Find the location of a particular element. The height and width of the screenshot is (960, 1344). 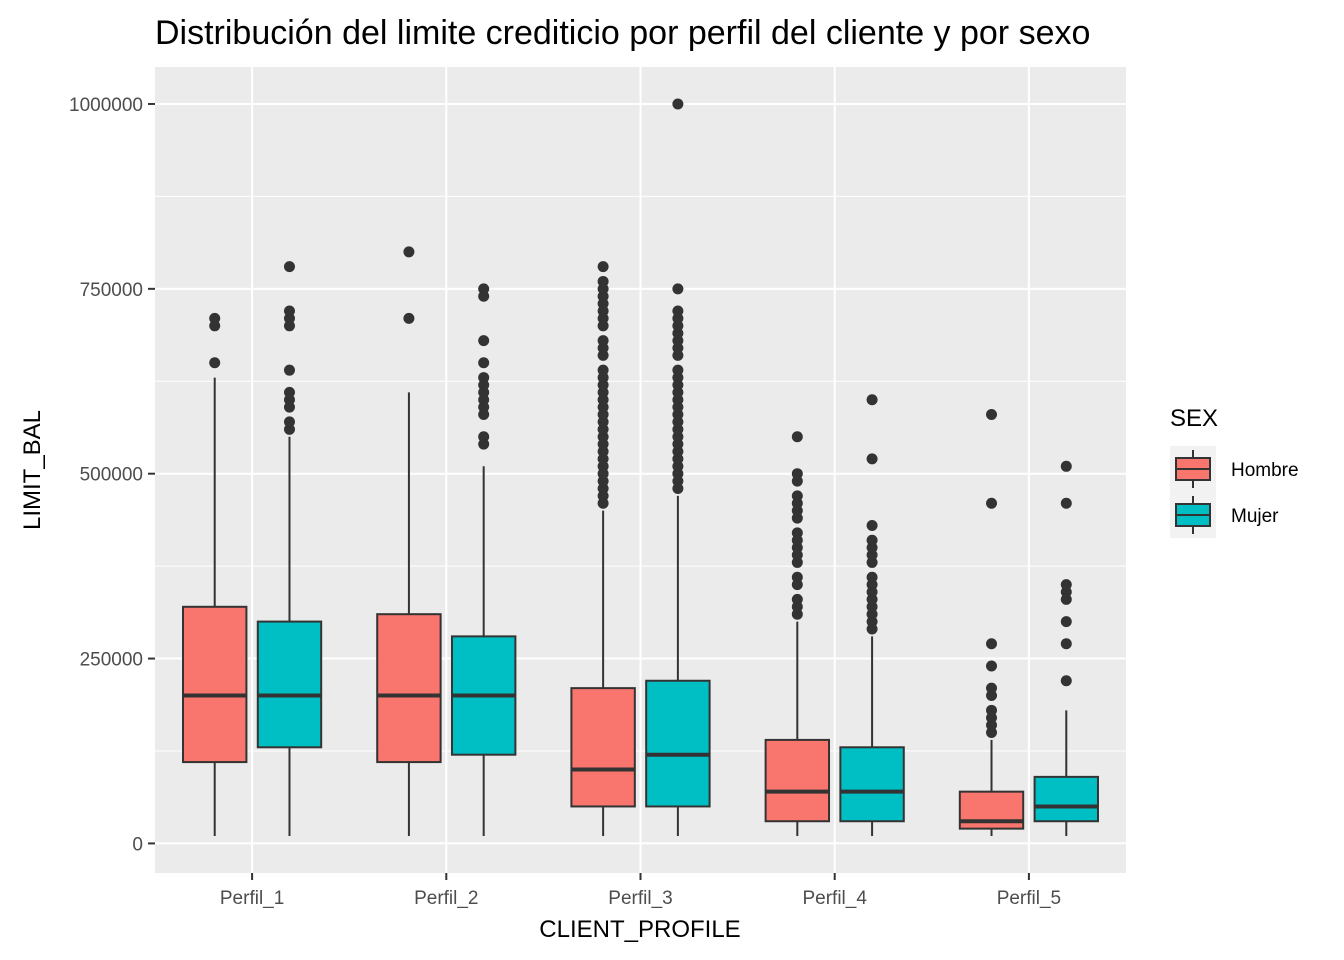

legend-item-mujer: Mujer is located at coordinates (1224, 515).